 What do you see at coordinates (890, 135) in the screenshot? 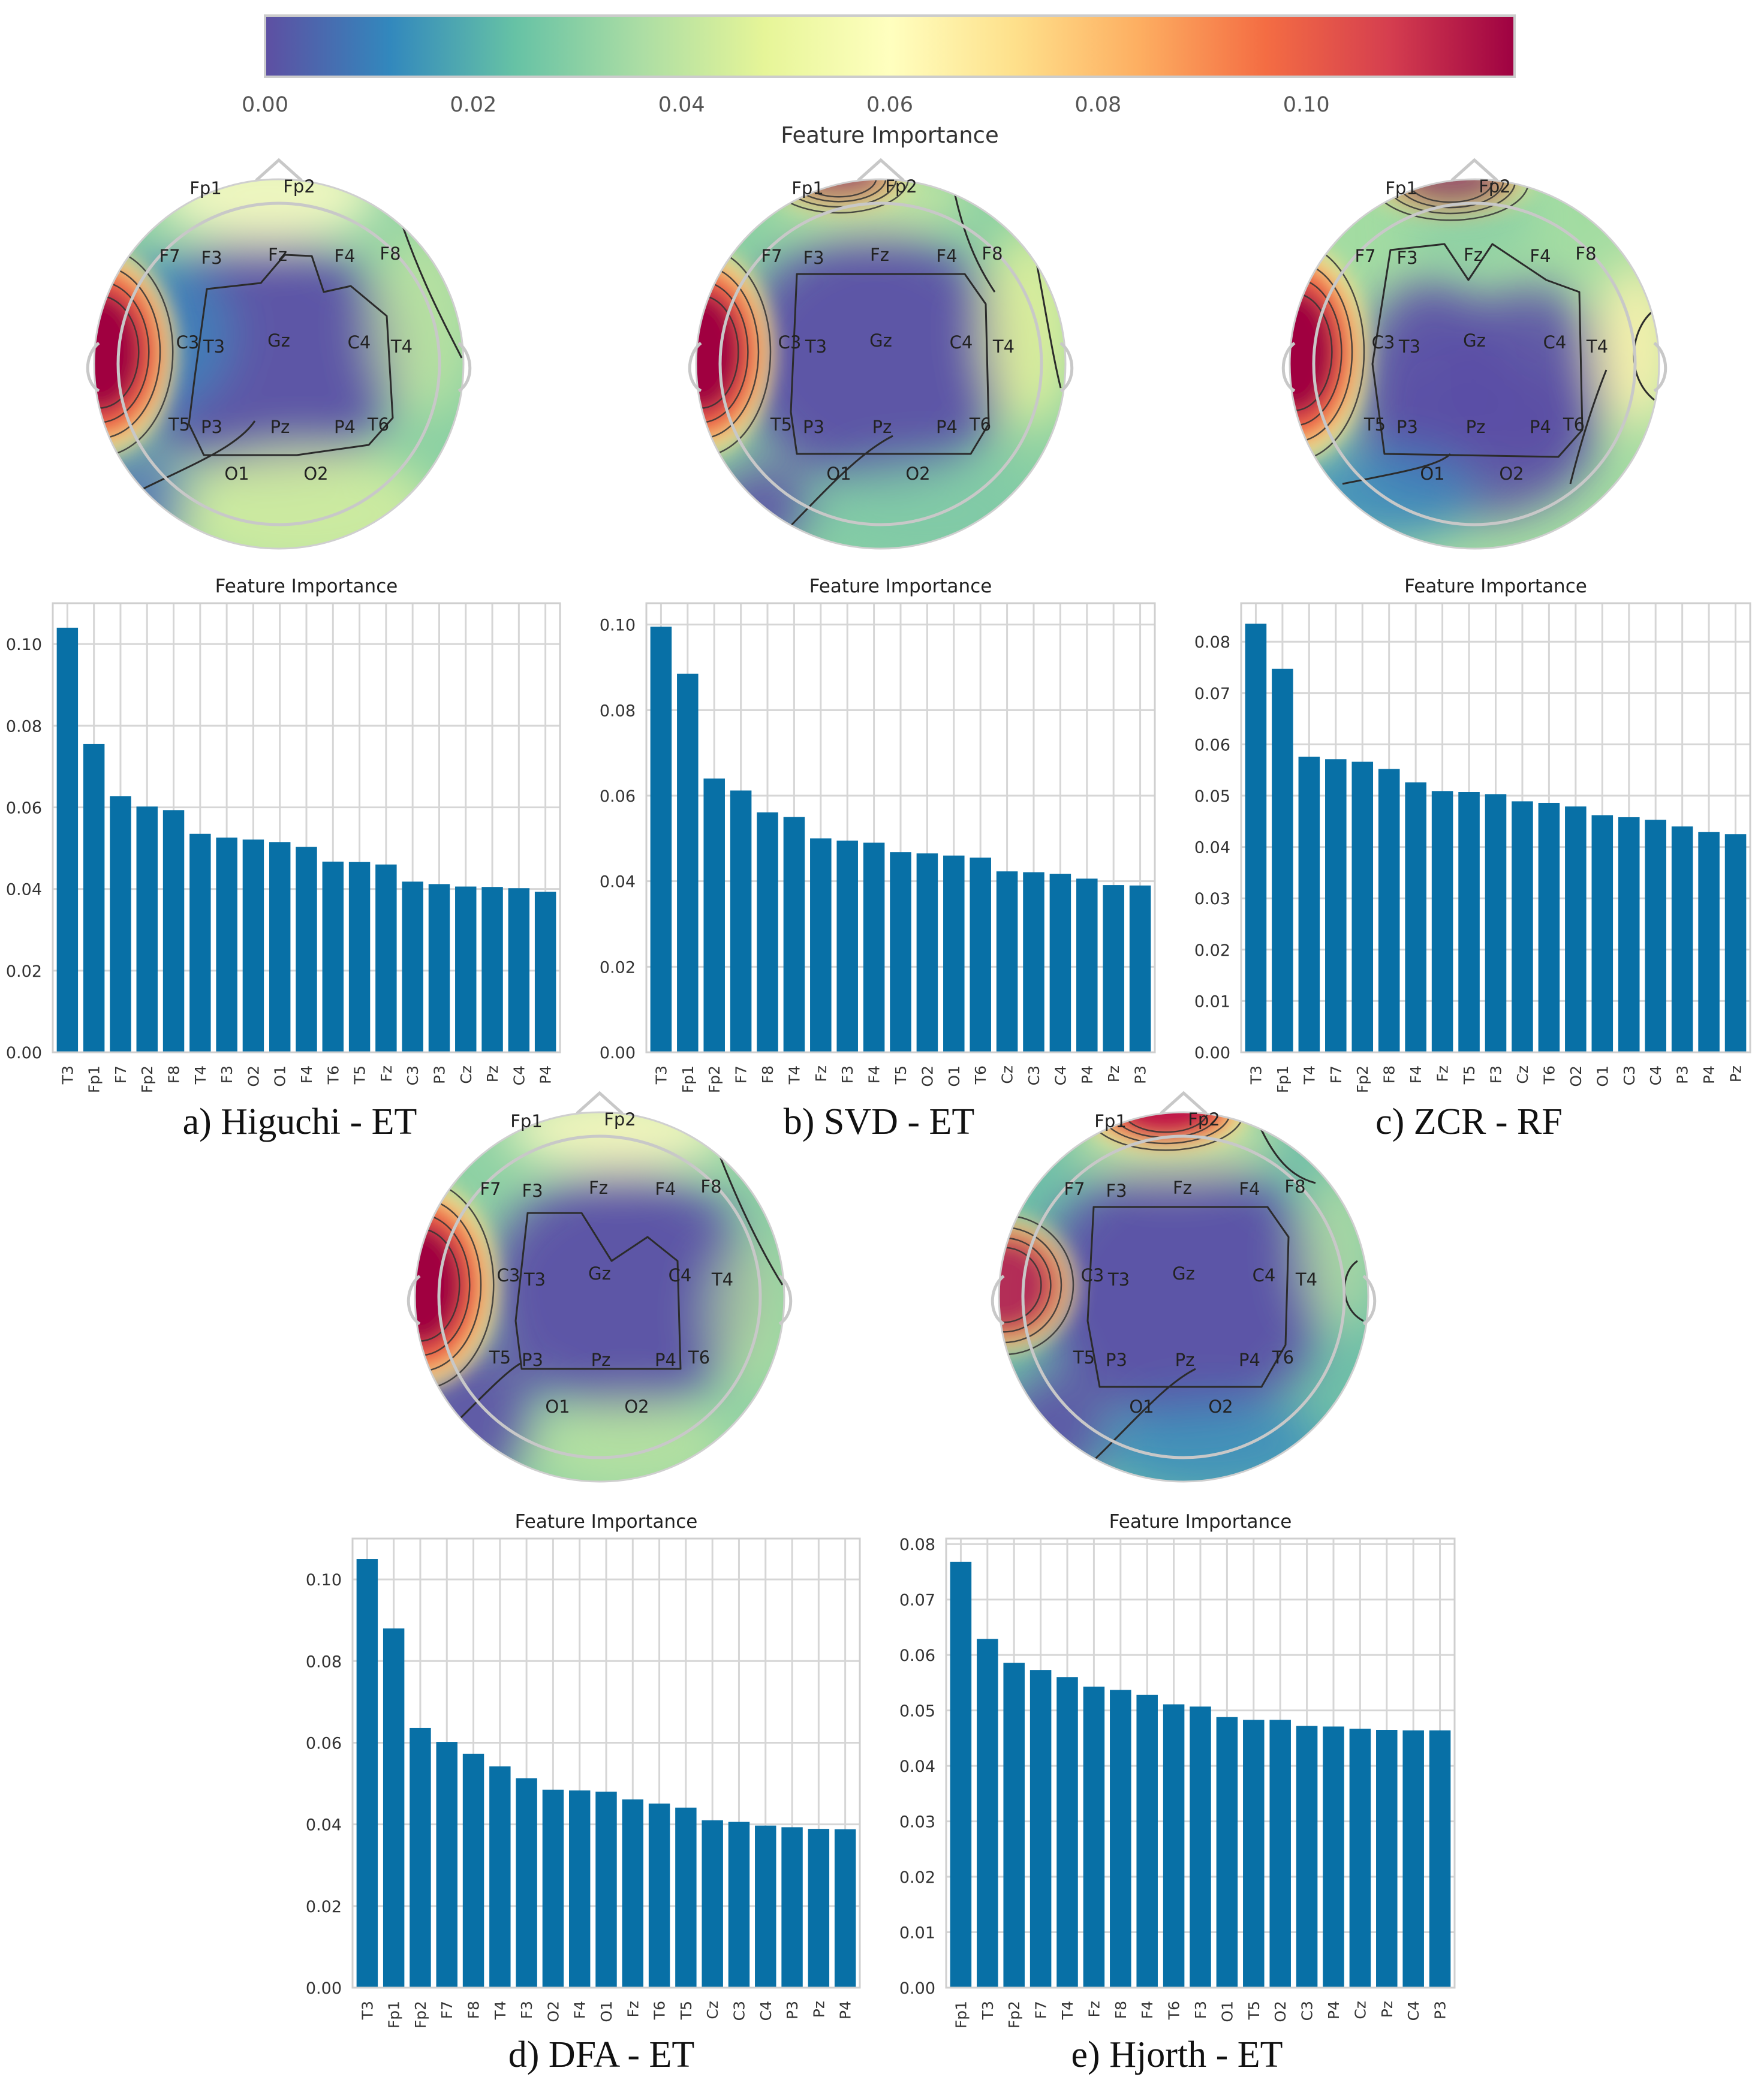
I see `colorbar-label: Feature Importance` at bounding box center [890, 135].